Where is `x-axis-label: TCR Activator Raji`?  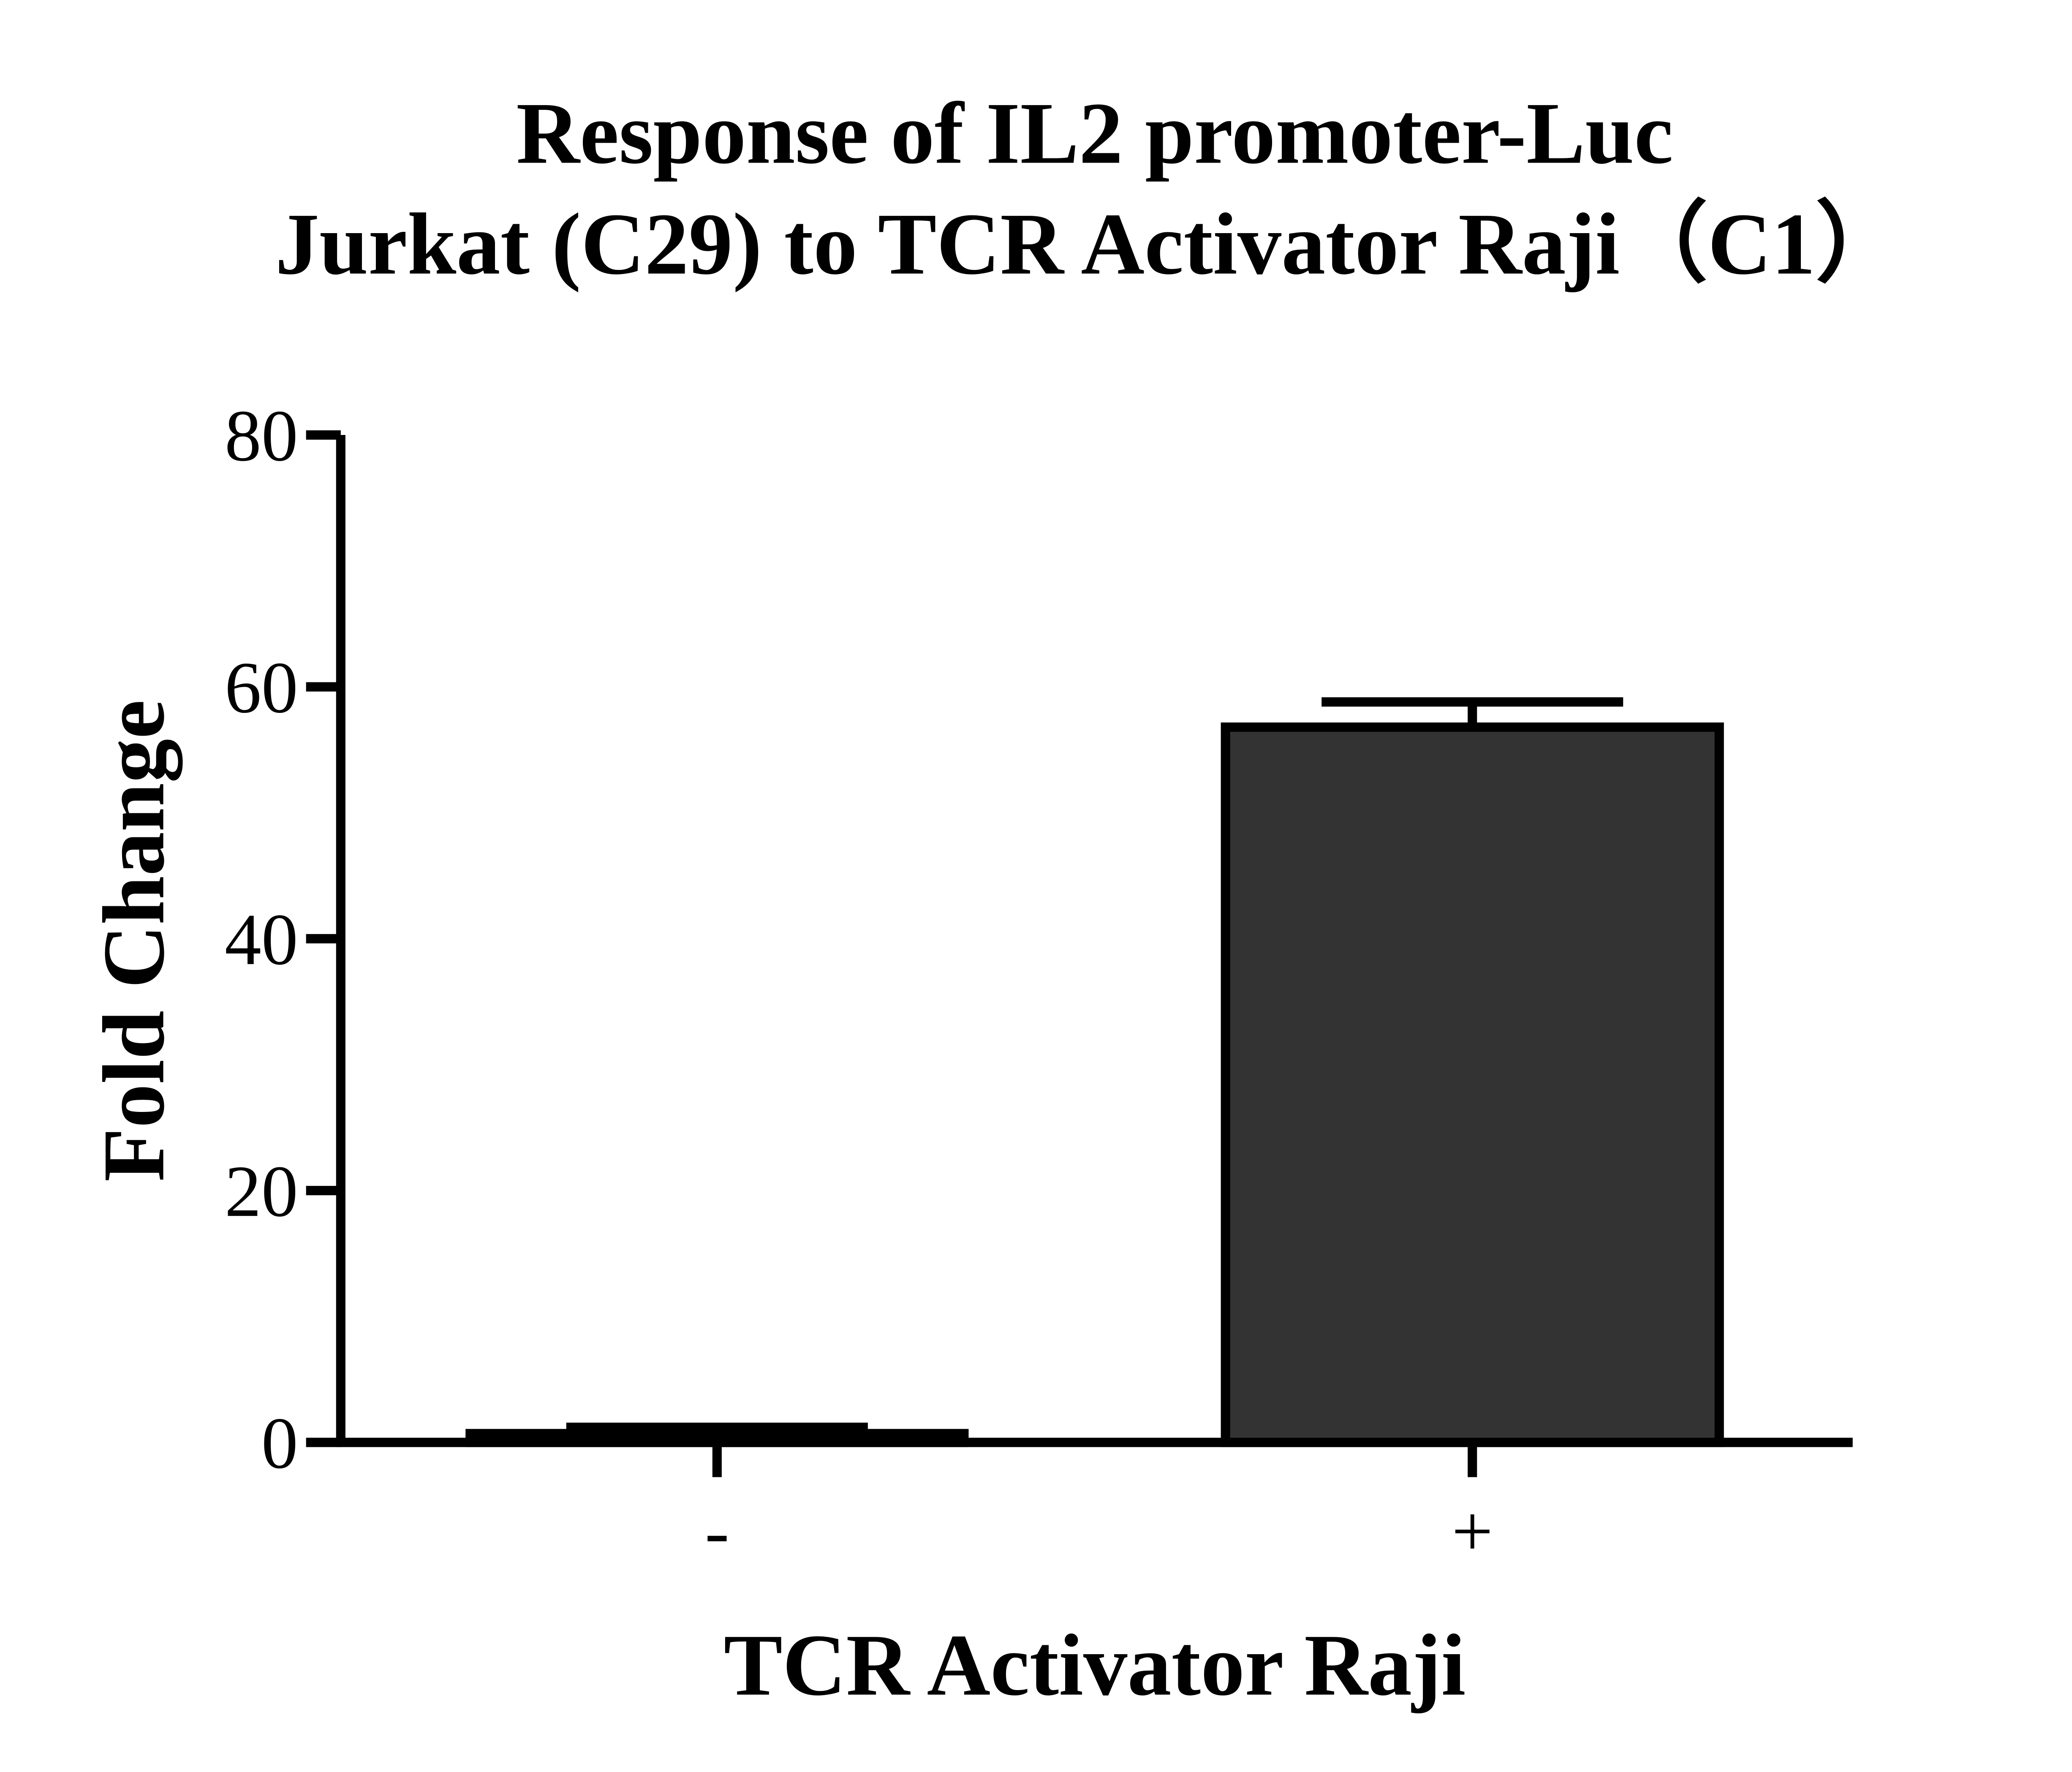 x-axis-label: TCR Activator Raji is located at coordinates (1095, 1666).